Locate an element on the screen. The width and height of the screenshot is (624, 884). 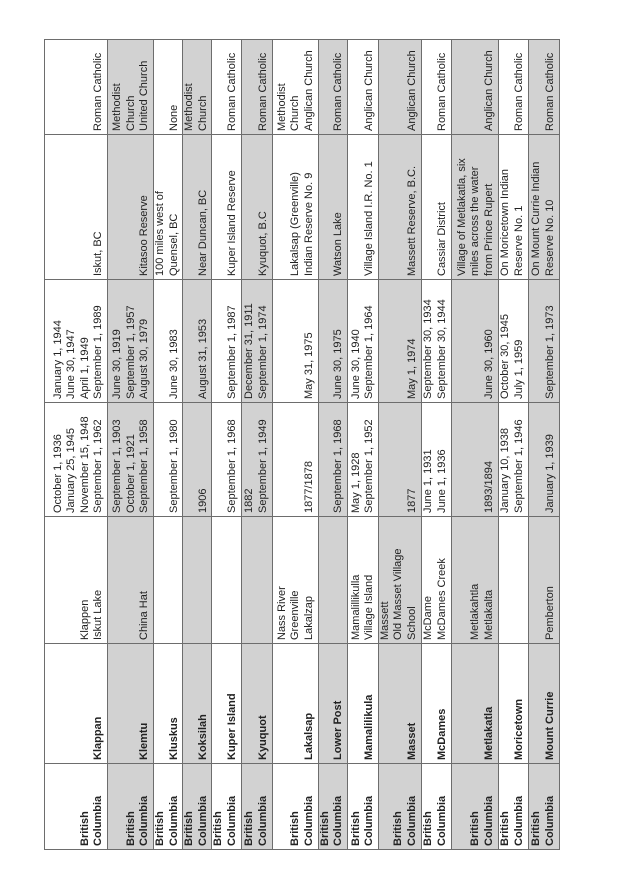
school-name-cell: Lower Post is located at coordinates (333, 703).